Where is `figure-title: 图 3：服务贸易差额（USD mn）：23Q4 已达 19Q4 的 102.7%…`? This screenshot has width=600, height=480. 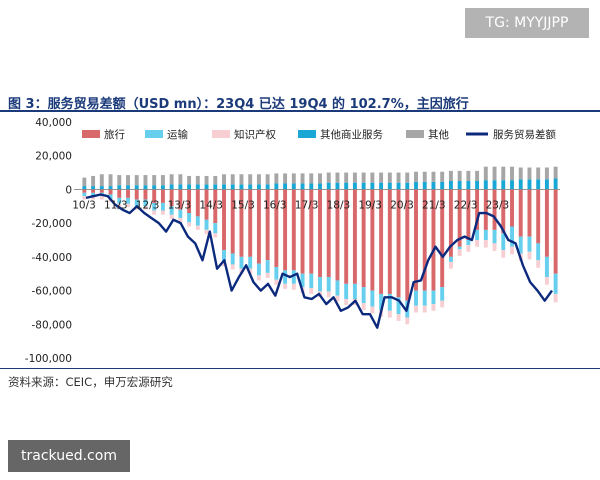 figure-title: 图 3：服务贸易差额（USD mn）：23Q4 已达 19Q4 的 102.7%… is located at coordinates (238, 104).